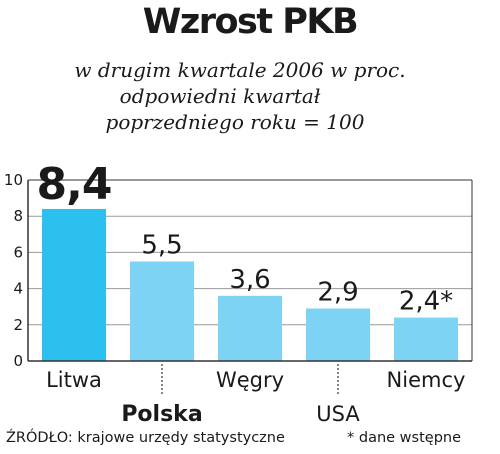 The width and height of the screenshot is (500, 454). What do you see at coordinates (145, 438) in the screenshot?
I see `source-note: ŹRÓDŁO: krajowe urzędy statystyczne` at bounding box center [145, 438].